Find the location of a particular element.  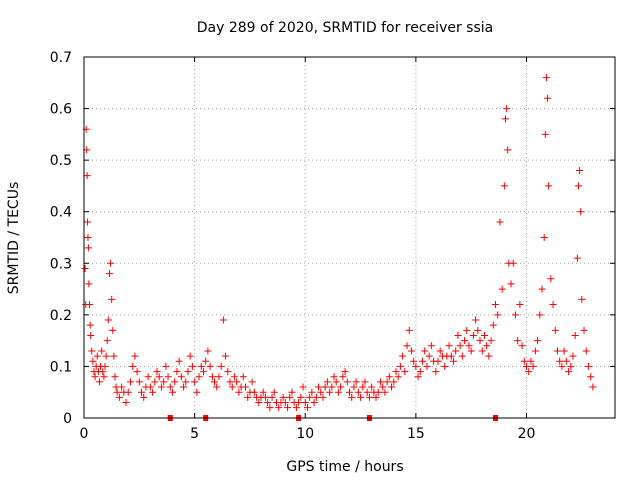

x-axis-title: GPS time / hours is located at coordinates (344, 467).